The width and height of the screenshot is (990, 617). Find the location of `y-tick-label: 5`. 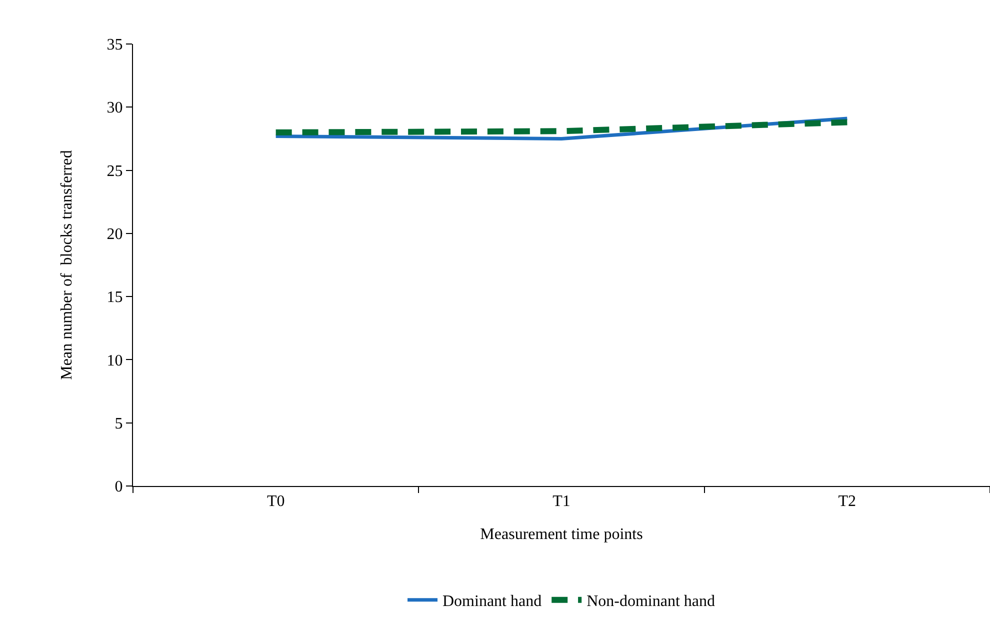

y-tick-label: 5 is located at coordinates (118, 423).